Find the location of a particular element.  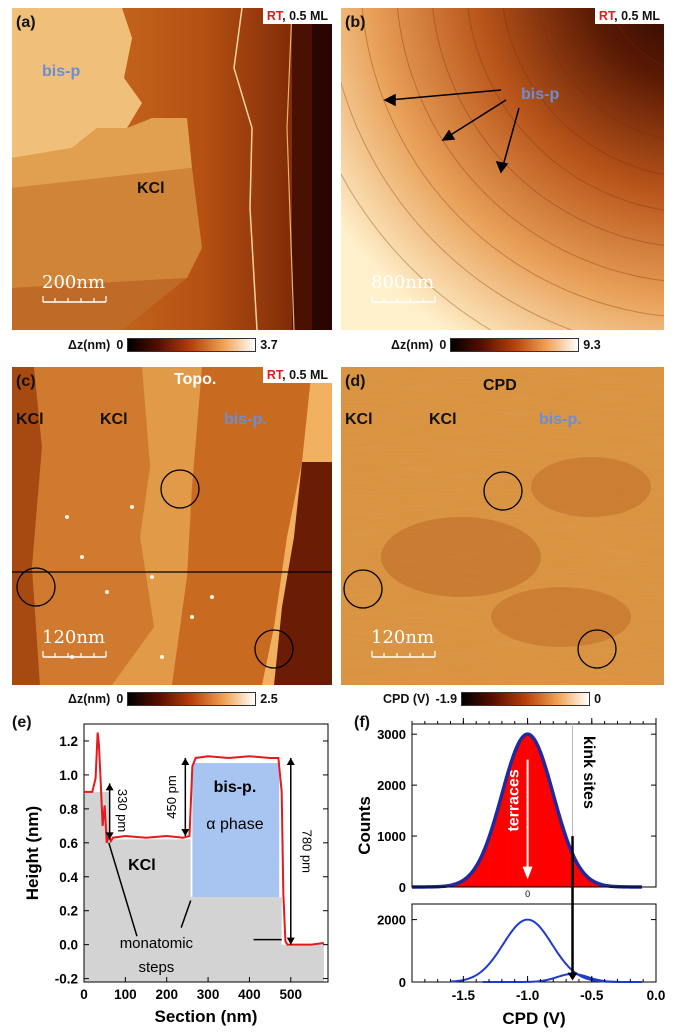

y-tick-label: 0.0 is located at coordinates (68, 945).